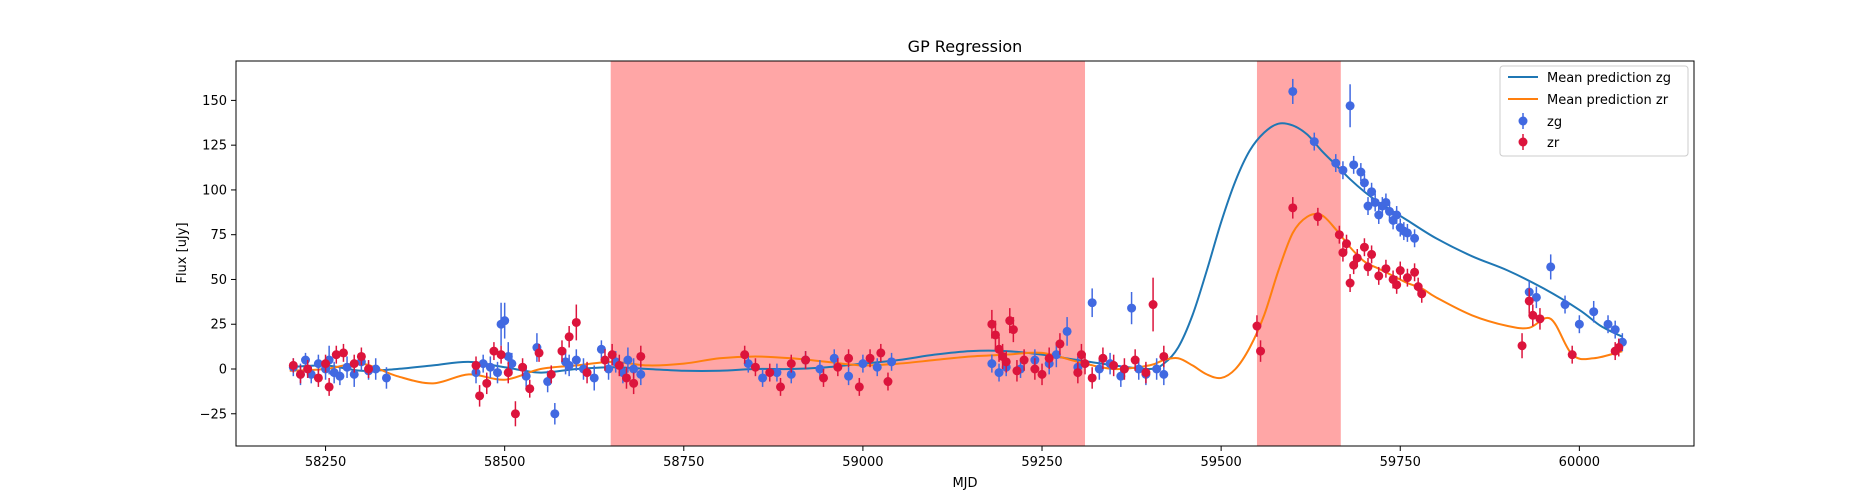 The width and height of the screenshot is (1875, 500). Describe the element at coordinates (1523, 142) in the screenshot. I see `legend-swatch-zr-marker` at that location.